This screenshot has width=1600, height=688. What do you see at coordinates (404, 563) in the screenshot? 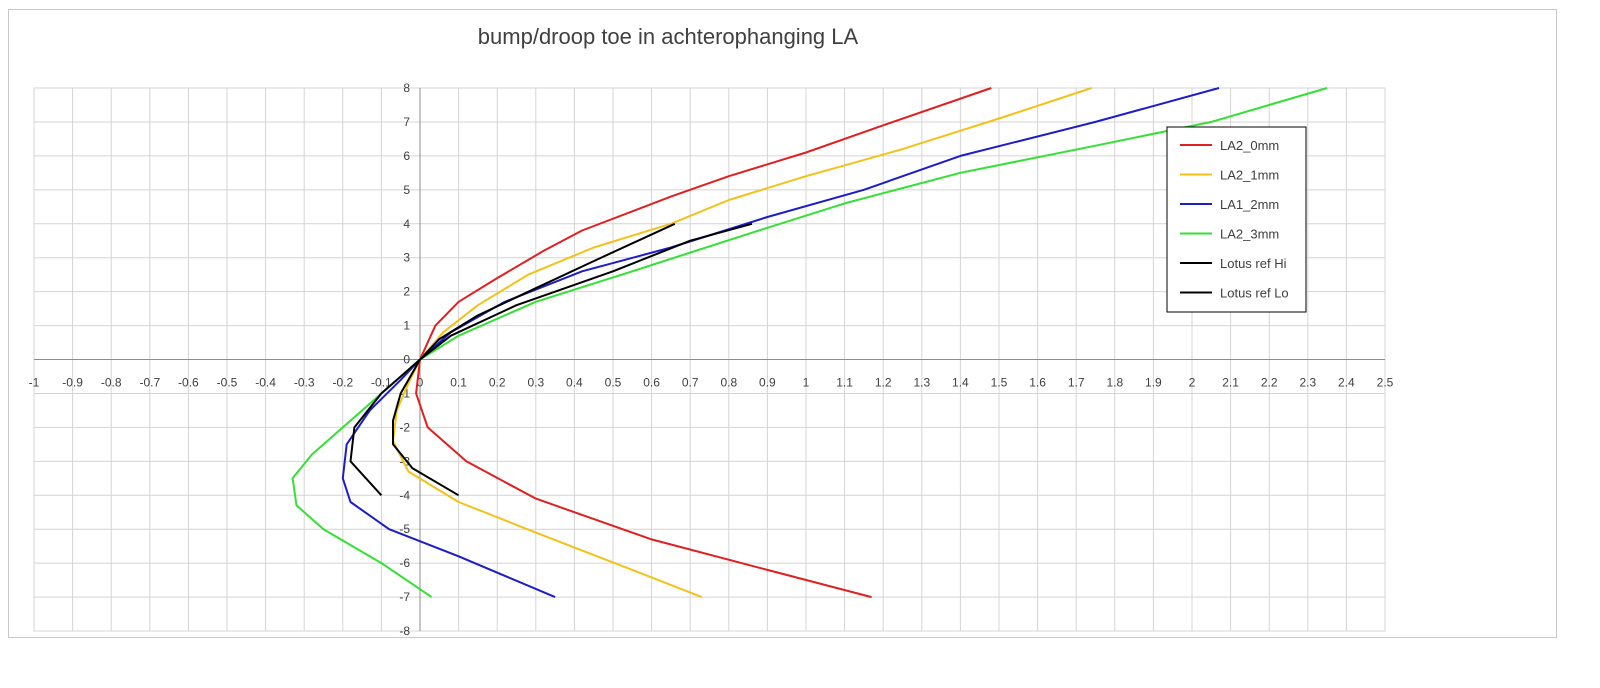
I see `y-tick-label: -6` at bounding box center [404, 563].